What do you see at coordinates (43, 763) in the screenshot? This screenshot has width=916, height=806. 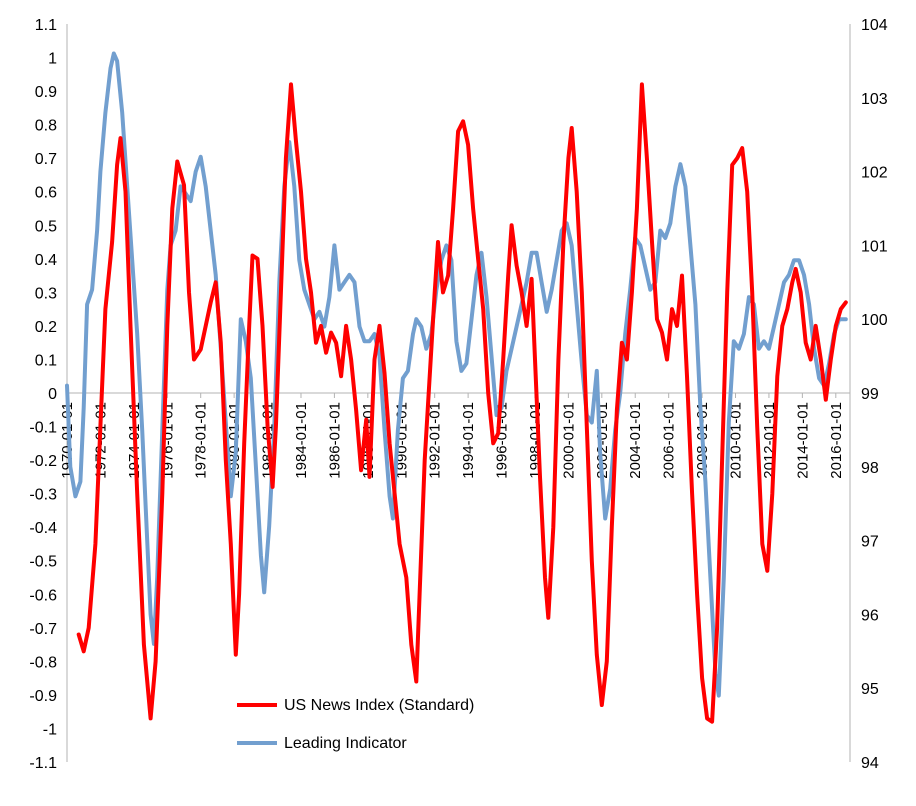 I see `left-y-tick-label: -1.1` at bounding box center [43, 763].